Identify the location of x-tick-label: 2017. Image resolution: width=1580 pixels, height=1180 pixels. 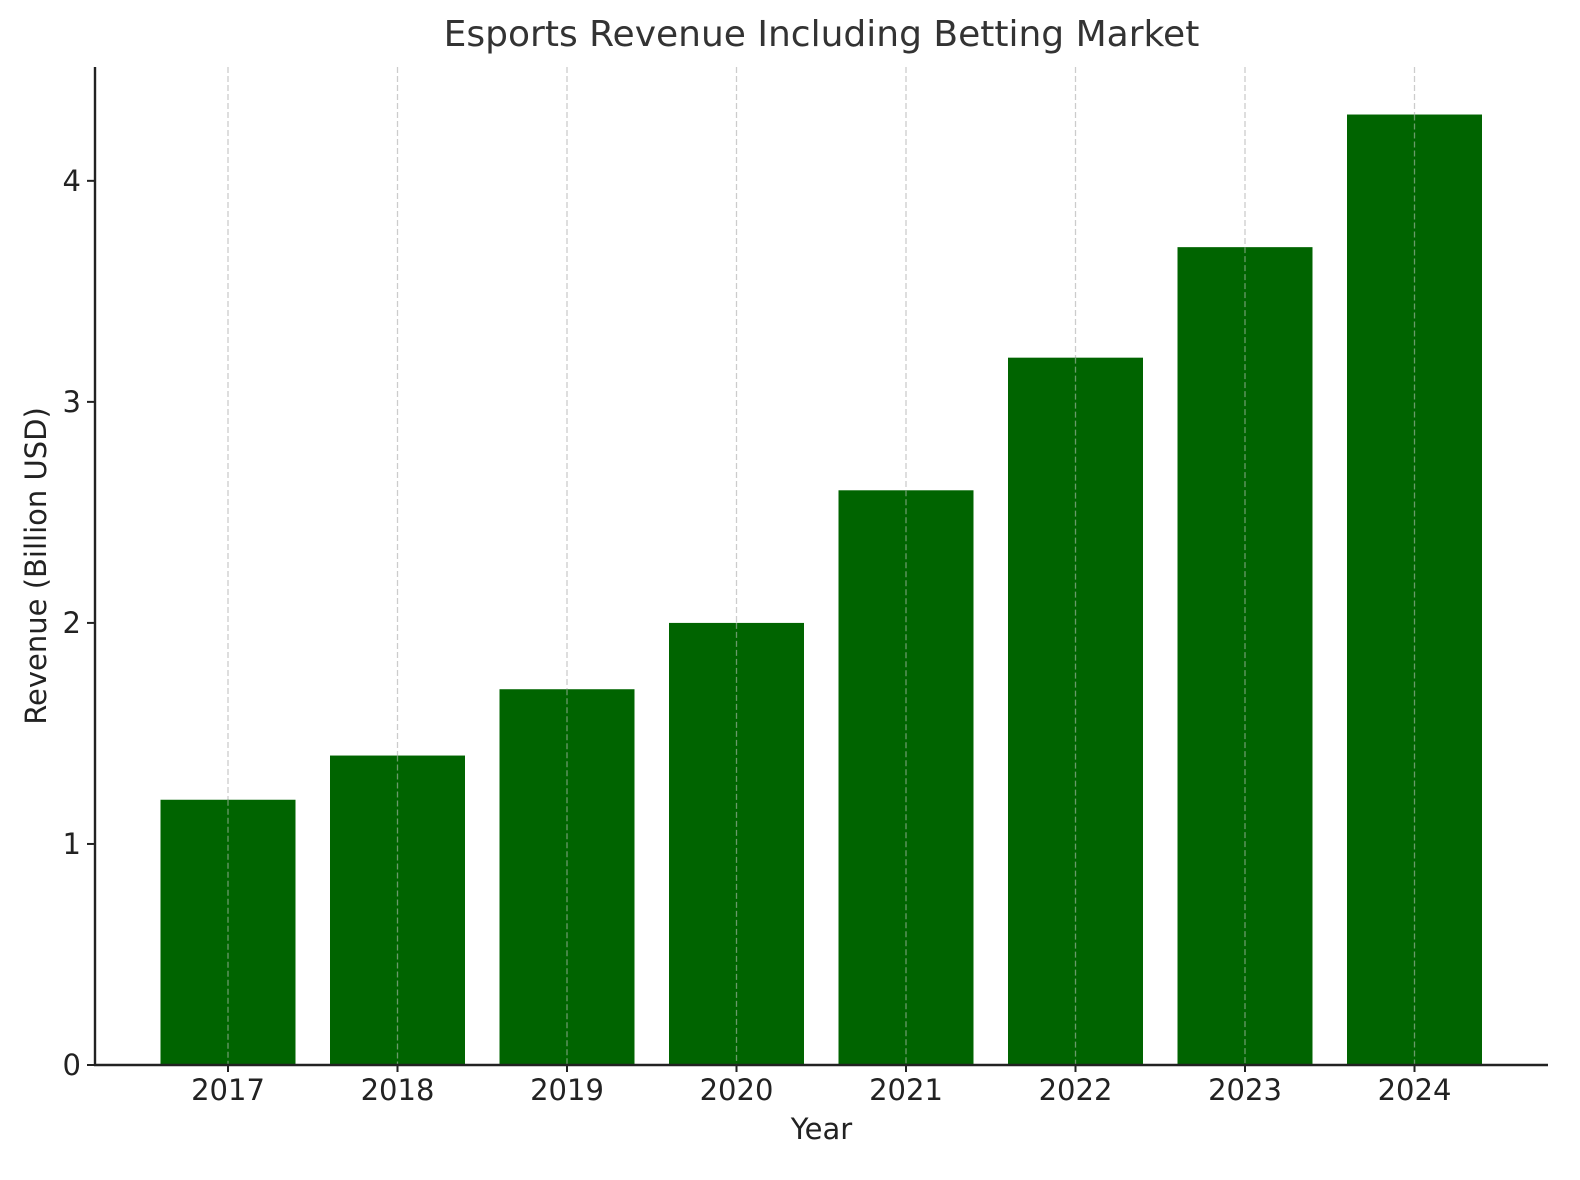
(228, 1090).